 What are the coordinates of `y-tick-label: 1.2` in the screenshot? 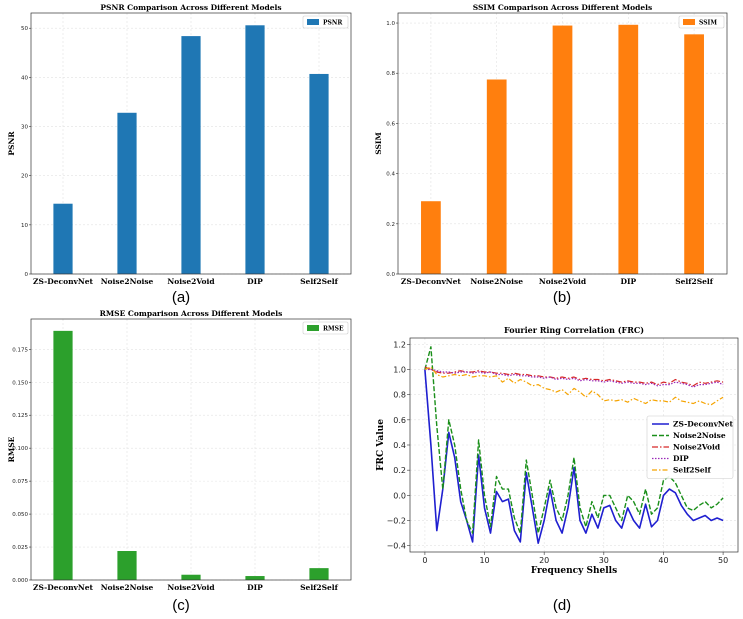 It's located at (399, 344).